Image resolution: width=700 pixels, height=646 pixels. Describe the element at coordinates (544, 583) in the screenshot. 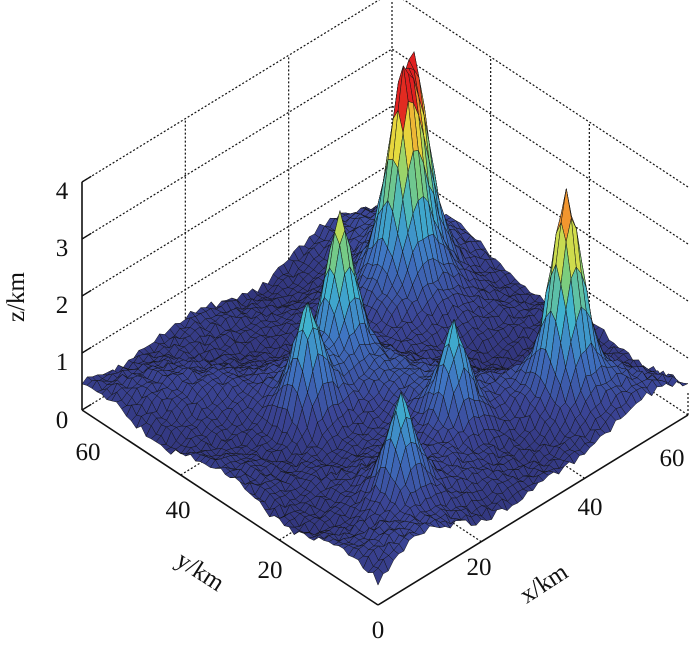

I see `x-axis-label: x/km` at that location.